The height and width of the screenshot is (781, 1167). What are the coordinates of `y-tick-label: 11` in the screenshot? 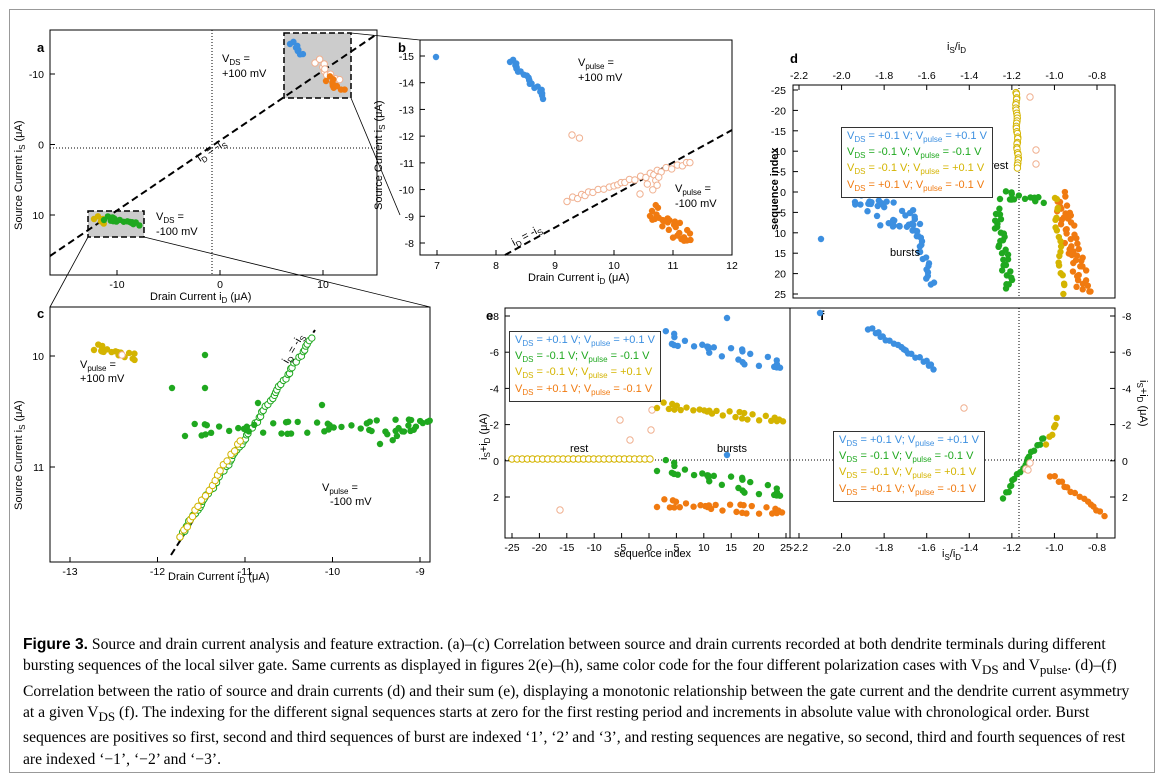 It's located at (38, 468).